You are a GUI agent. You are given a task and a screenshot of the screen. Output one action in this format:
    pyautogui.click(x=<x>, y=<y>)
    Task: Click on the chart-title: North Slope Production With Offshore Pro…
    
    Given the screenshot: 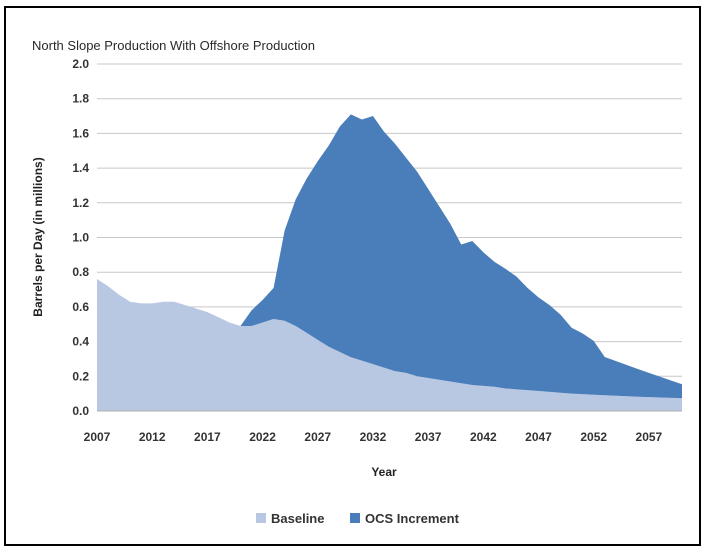 What is the action you would take?
    pyautogui.click(x=173, y=45)
    